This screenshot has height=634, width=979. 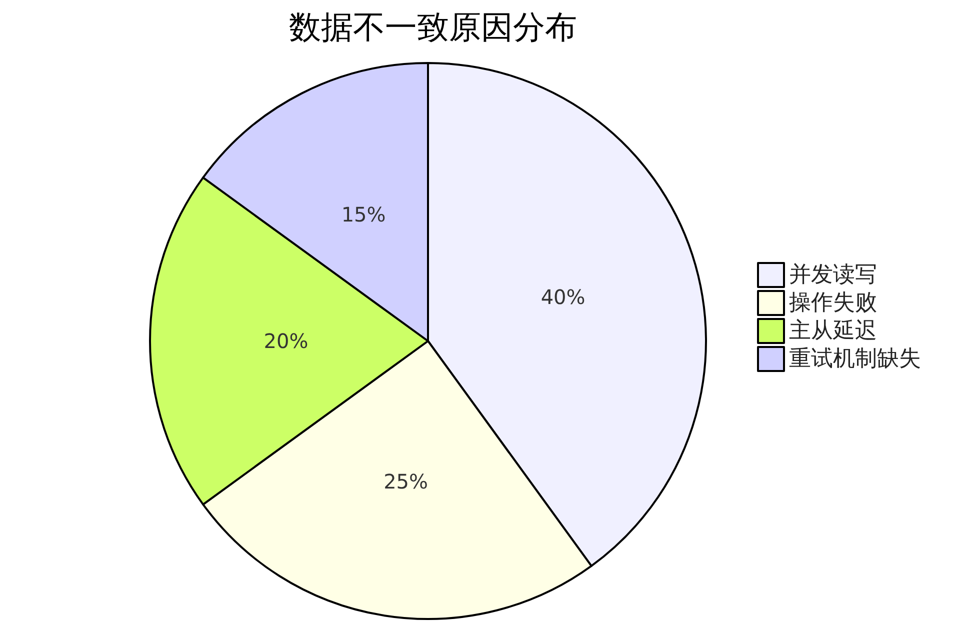 I want to click on legend-label: 重试机制缺失, so click(x=855, y=359).